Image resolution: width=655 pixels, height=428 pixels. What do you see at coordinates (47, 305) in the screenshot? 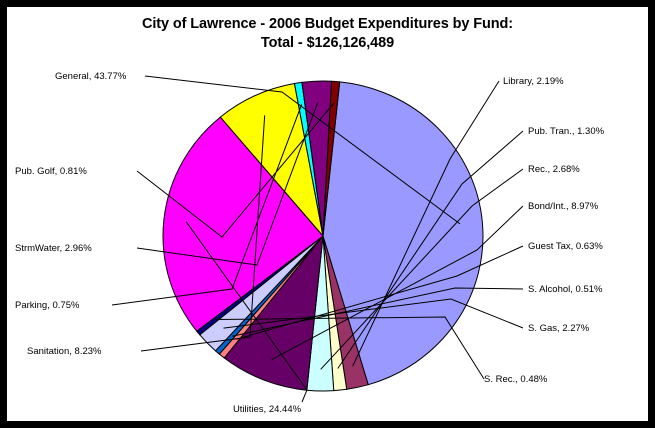
I see `slice-label-parking: Parking, 0.75%` at bounding box center [47, 305].